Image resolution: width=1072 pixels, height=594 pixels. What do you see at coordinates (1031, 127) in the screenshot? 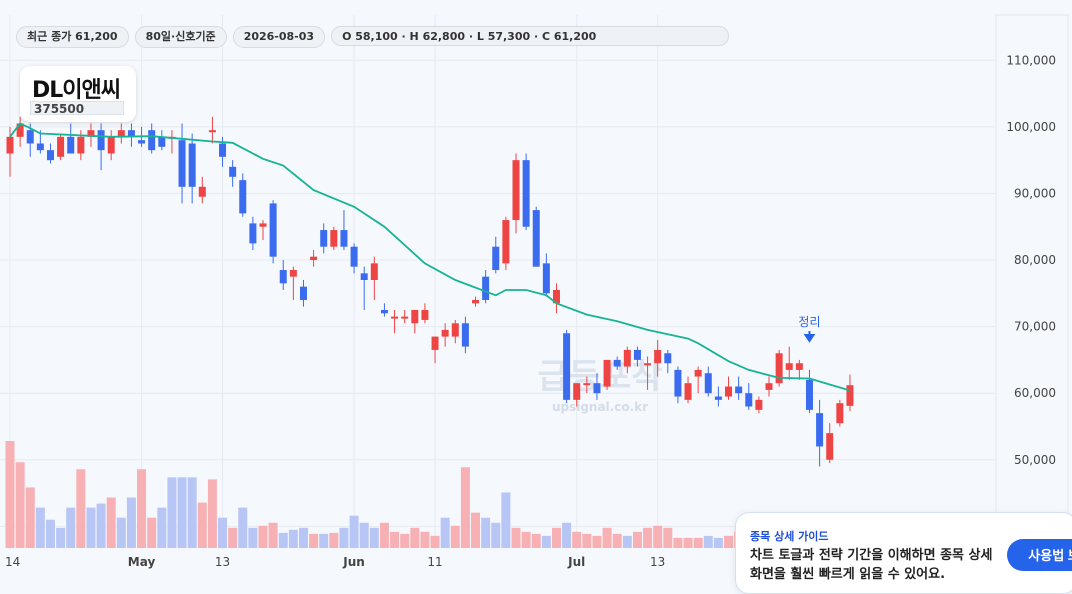
I see `y-tick-label: 100,000` at bounding box center [1031, 127].